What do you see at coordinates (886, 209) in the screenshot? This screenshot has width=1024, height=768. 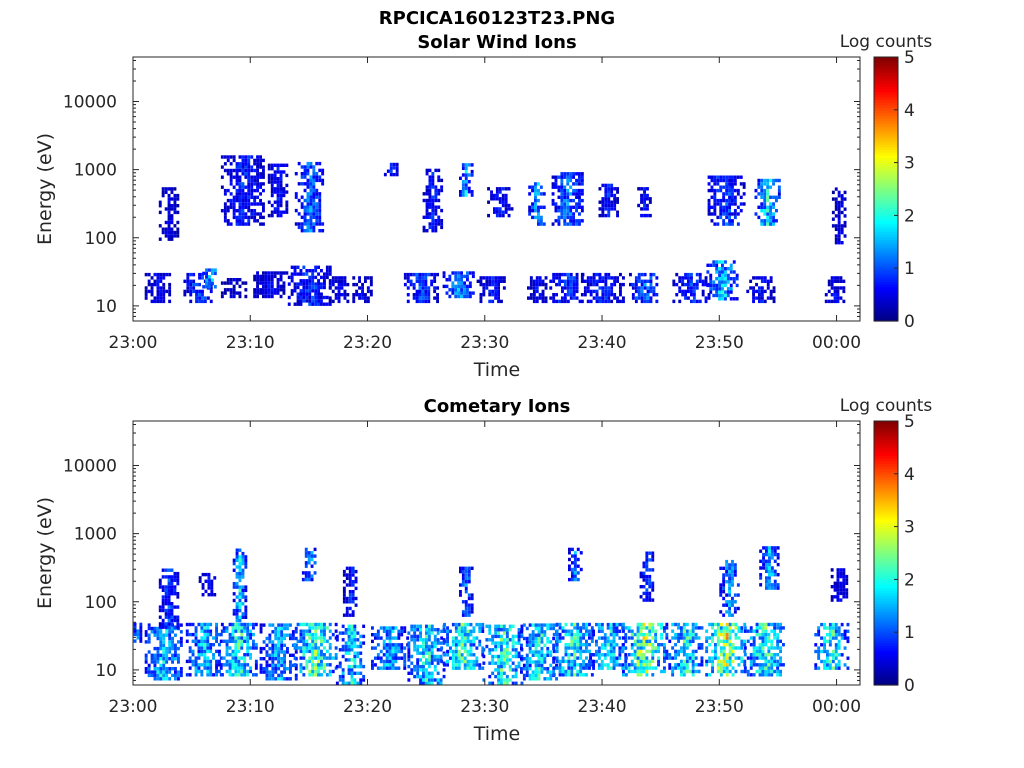 I see `colorbar-segment` at bounding box center [886, 209].